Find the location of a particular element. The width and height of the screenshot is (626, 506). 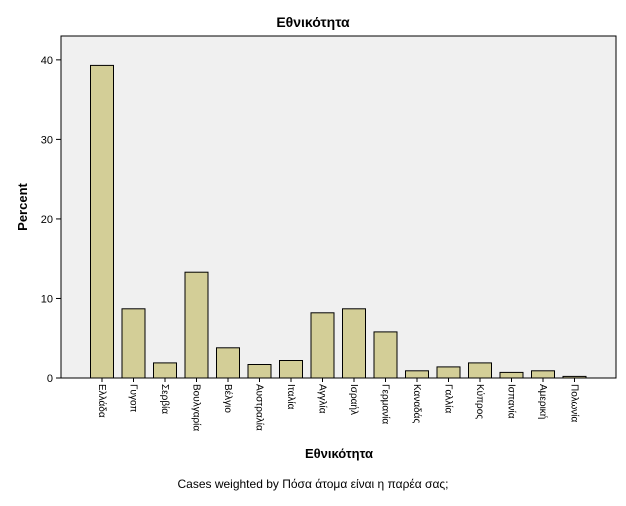

x-axis-title: Εθνικότητα is located at coordinates (339, 453).